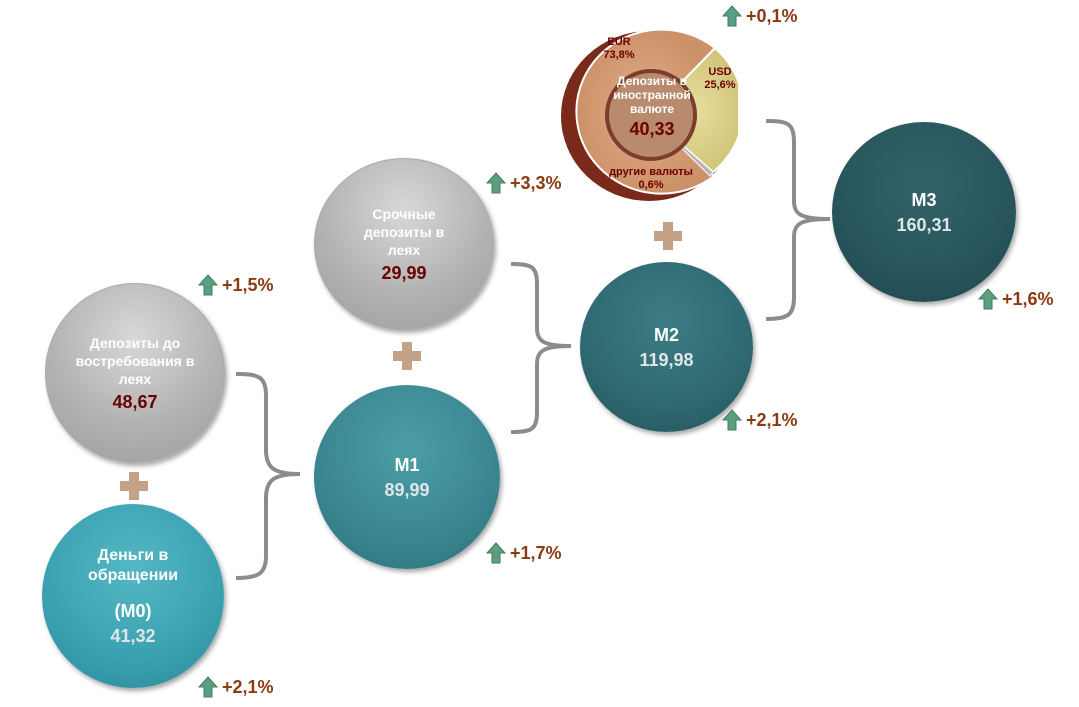 The height and width of the screenshot is (707, 1079). Describe the element at coordinates (133, 565) in the screenshot. I see `cash-label: Деньги в обращении` at that location.